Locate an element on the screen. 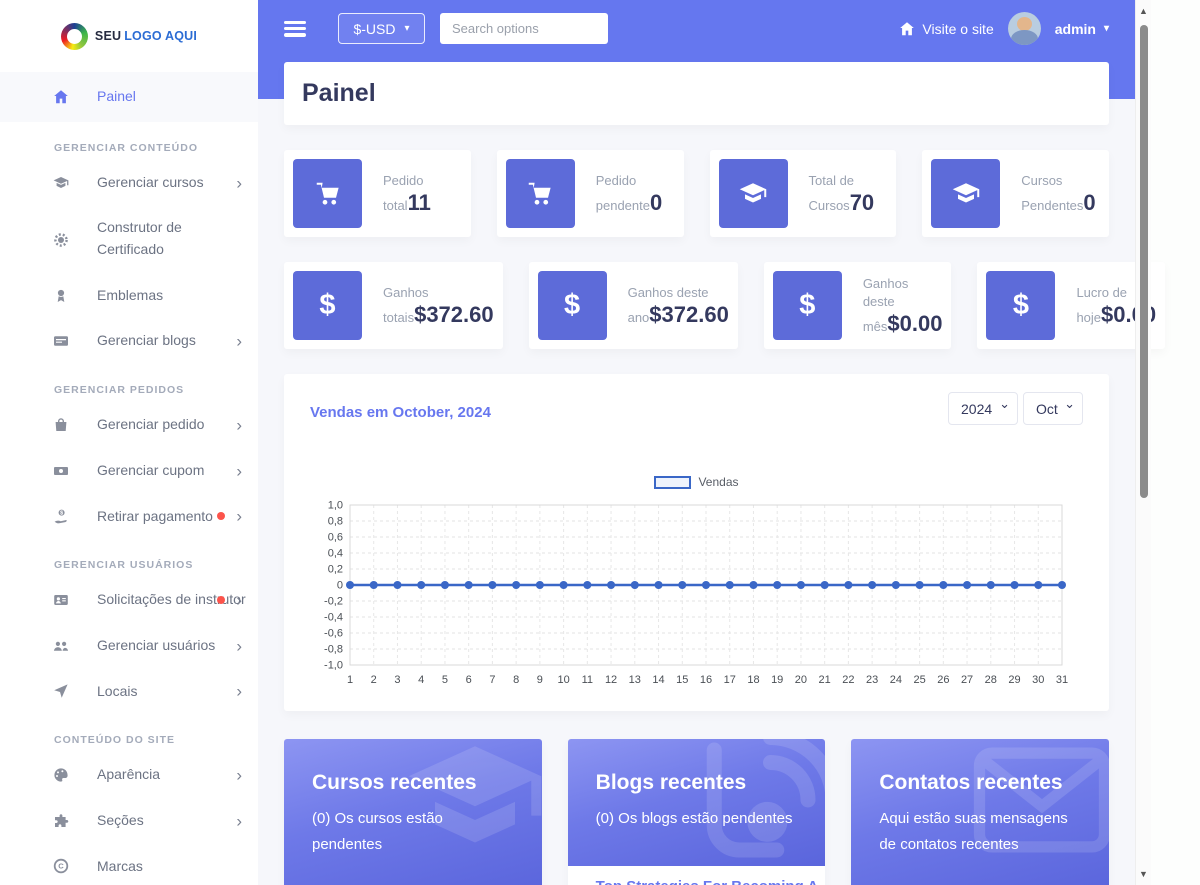 The height and width of the screenshot is (885, 1200). sidebar-item-label: Emblemas is located at coordinates (130, 294).